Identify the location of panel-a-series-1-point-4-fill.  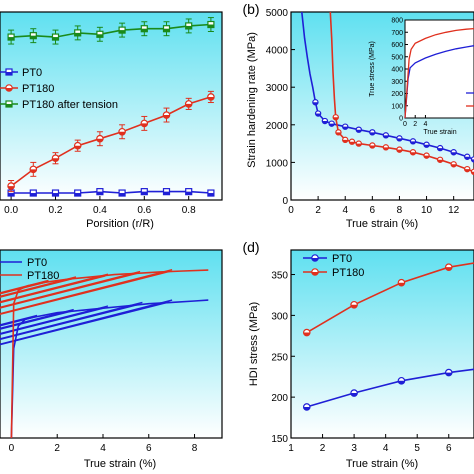
(100, 140).